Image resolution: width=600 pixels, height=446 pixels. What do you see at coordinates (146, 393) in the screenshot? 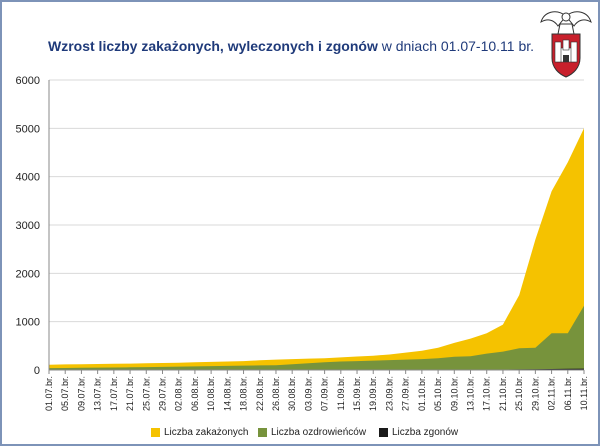
I see `x-tick-label: 25.07.br.` at bounding box center [146, 393].